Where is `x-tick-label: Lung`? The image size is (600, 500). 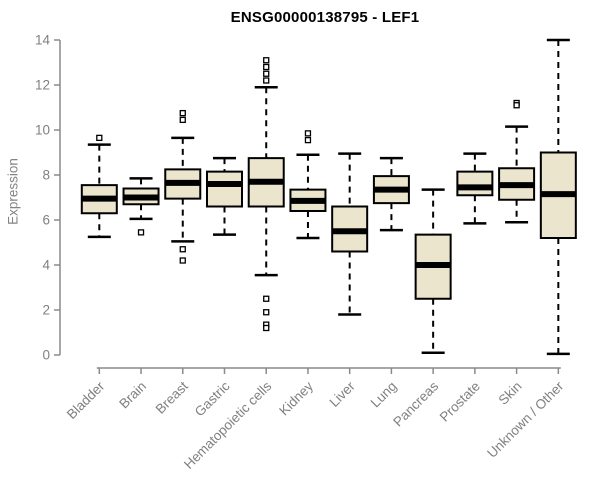 x-tick-label: Lung is located at coordinates (384, 395).